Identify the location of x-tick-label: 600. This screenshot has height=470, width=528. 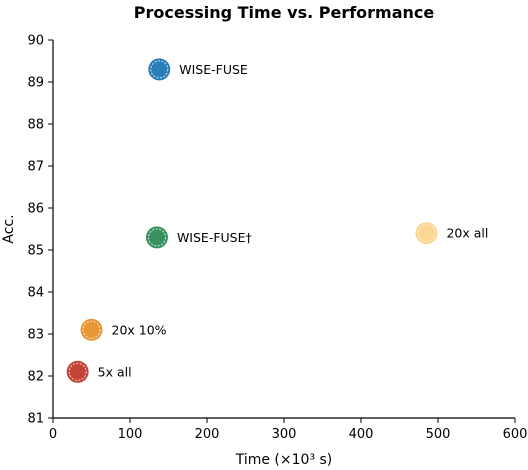
(515, 434).